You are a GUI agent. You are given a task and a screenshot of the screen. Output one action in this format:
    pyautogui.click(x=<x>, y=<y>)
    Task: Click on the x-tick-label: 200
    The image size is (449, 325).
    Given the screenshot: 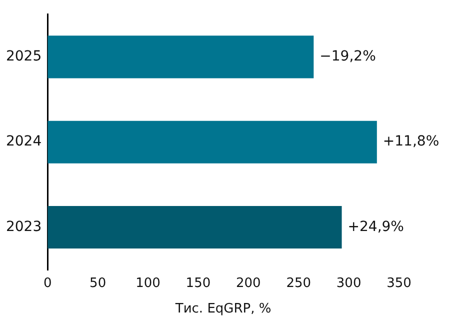 What is the action you would take?
    pyautogui.click(x=248, y=283)
    